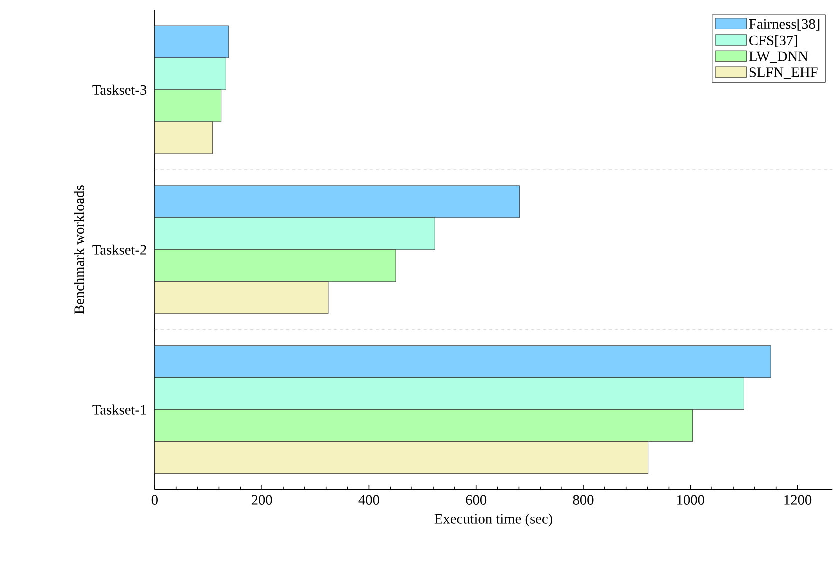 The height and width of the screenshot is (568, 833). Describe the element at coordinates (476, 500) in the screenshot. I see `x-tick-label: 600` at that location.